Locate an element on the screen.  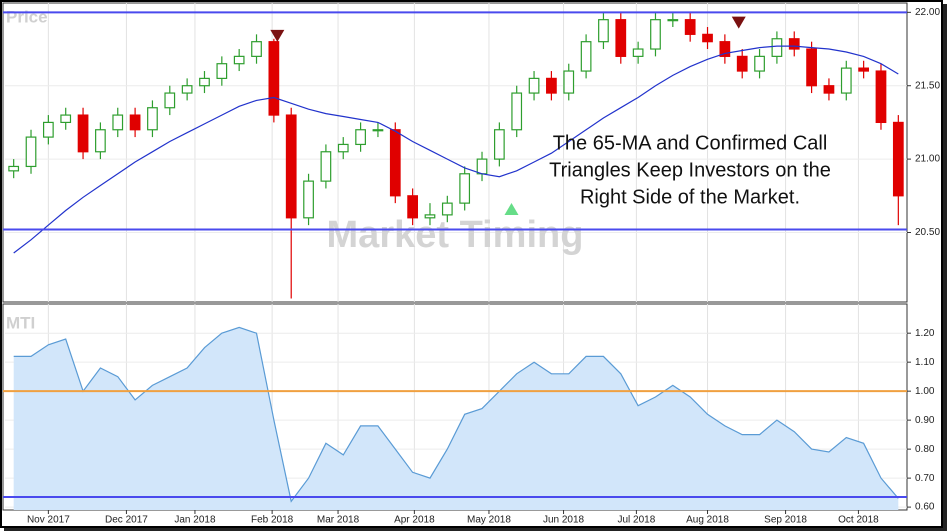
panel-title: MTI is located at coordinates (20, 322).